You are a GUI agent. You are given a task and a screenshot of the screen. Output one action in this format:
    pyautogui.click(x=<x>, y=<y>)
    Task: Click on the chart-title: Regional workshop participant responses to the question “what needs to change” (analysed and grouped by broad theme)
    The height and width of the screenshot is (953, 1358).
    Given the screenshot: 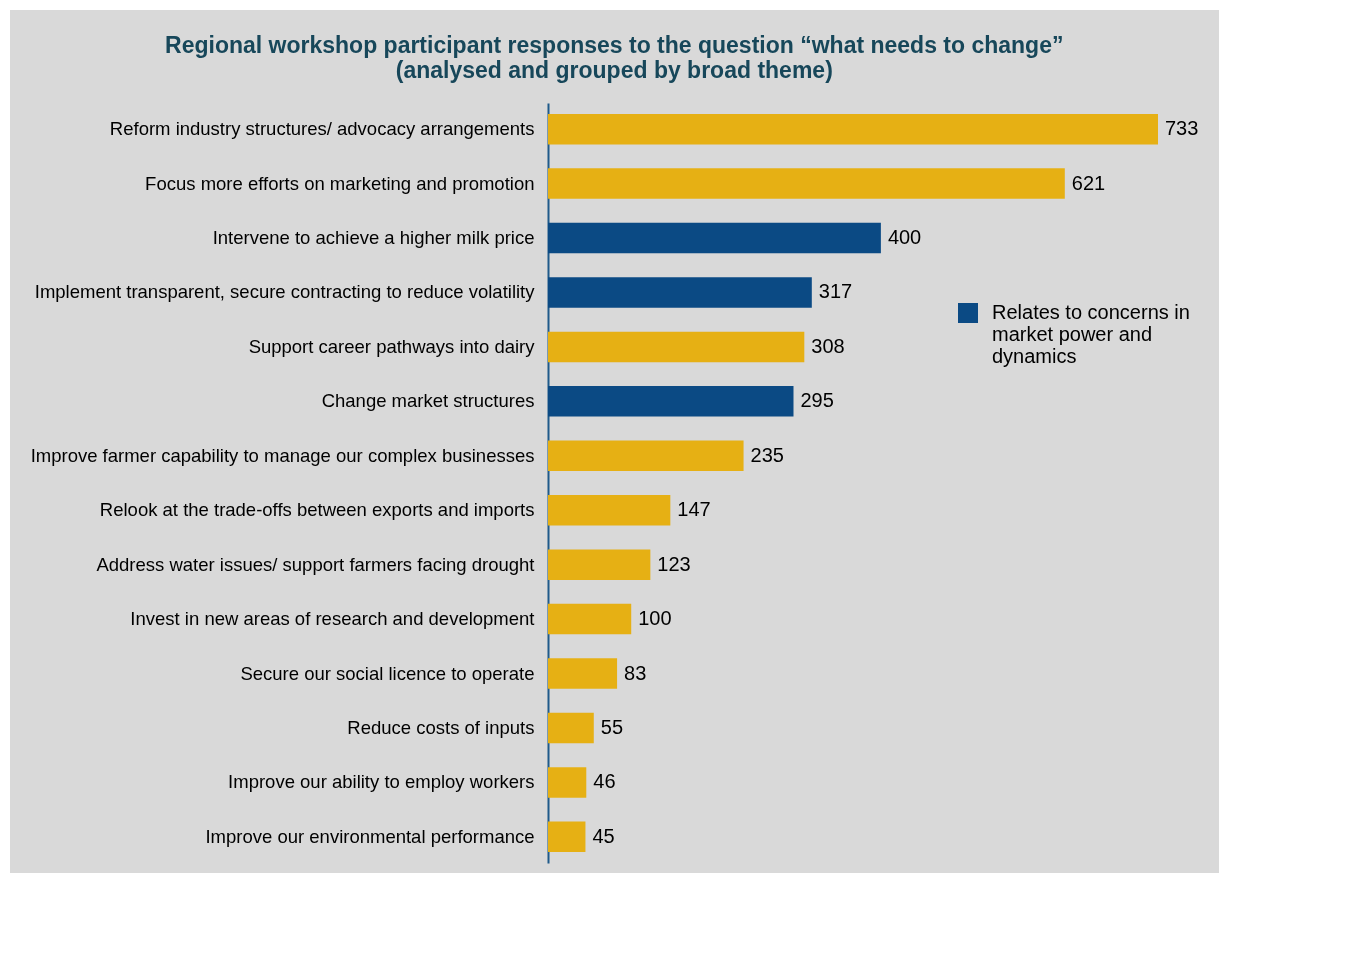 What is the action you would take?
    pyautogui.click(x=614, y=57)
    